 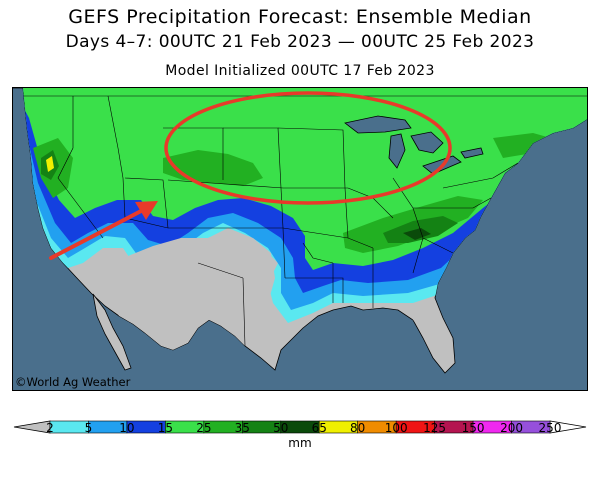 What do you see at coordinates (103, 230) in the screenshot?
I see `highlight-arrow` at bounding box center [103, 230].